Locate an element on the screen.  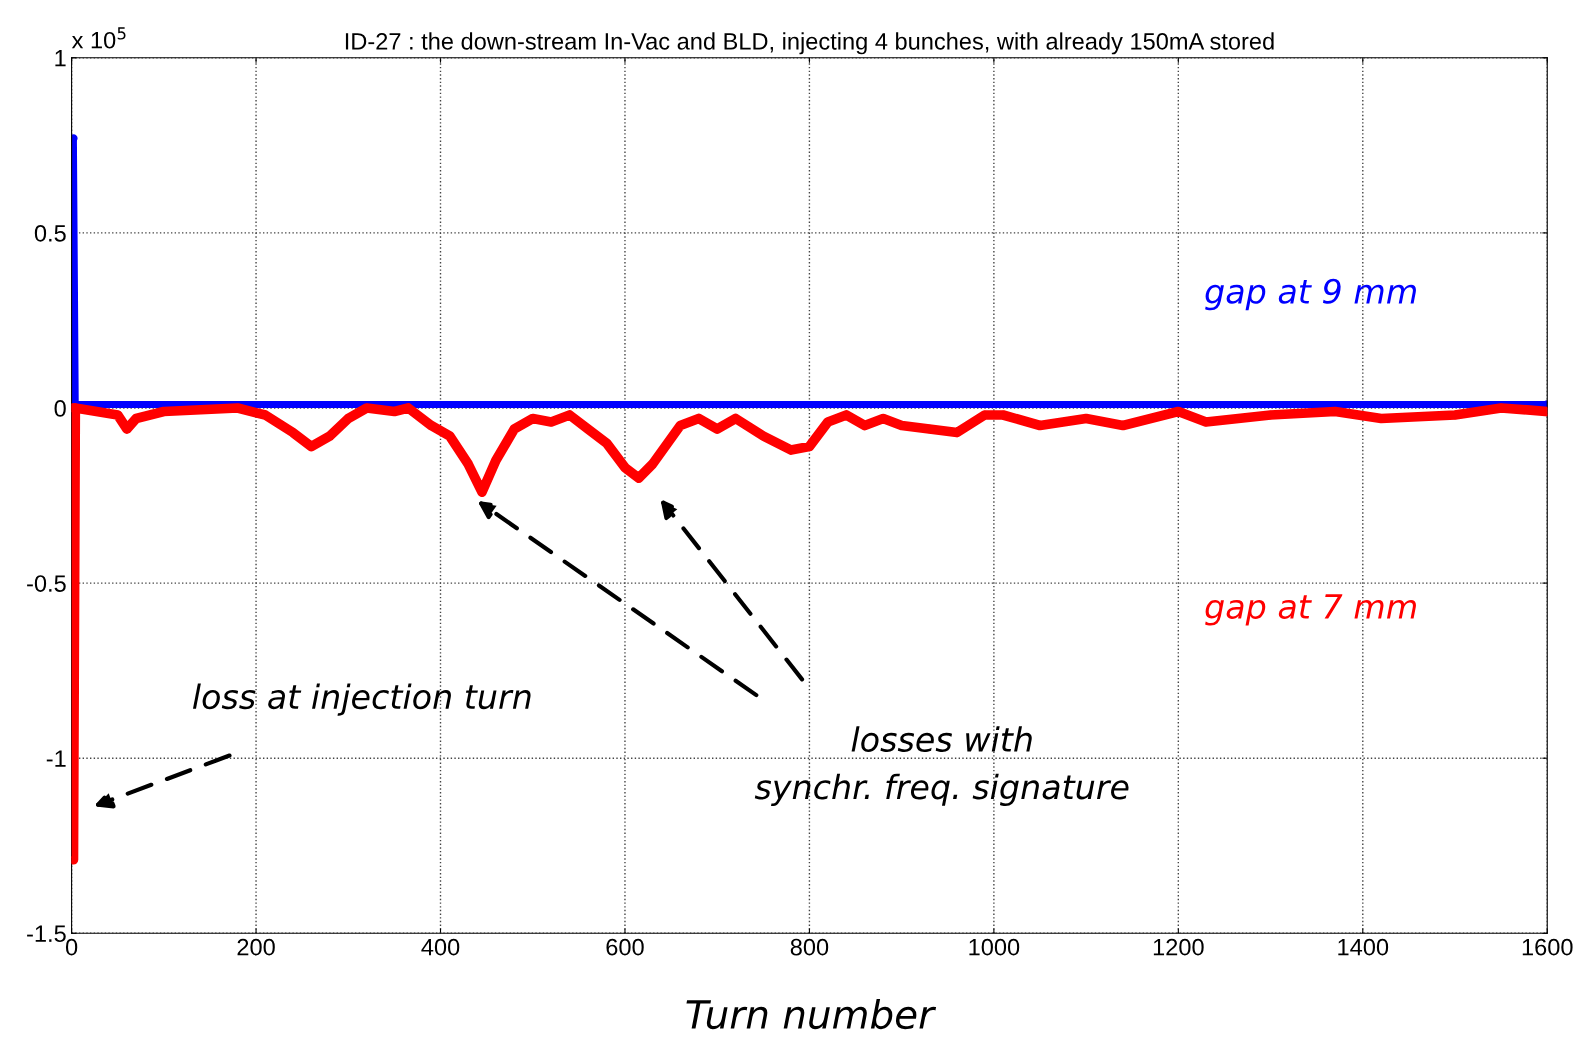
x-tick-label: 200 is located at coordinates (256, 947).